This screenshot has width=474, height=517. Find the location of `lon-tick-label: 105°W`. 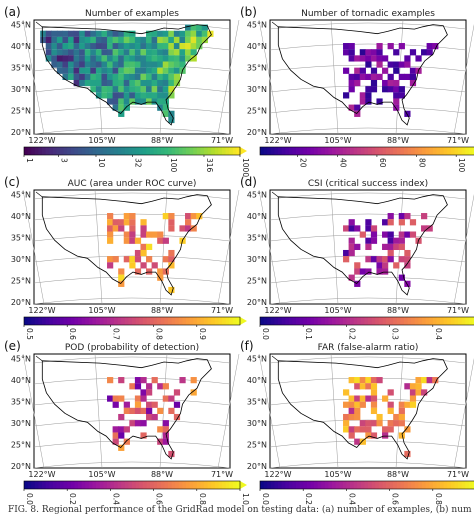

lon-tick-label: 105°W is located at coordinates (337, 310).